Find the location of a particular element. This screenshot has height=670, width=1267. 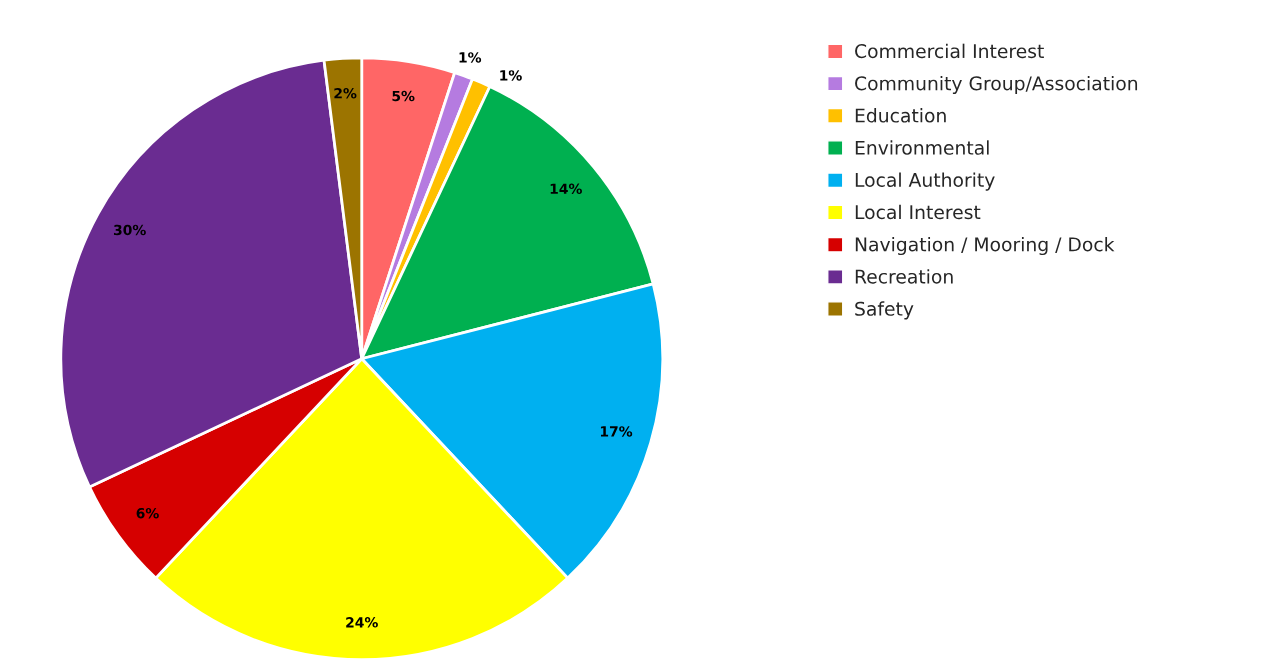

legend-label: Navigation / Mooring / Dock is located at coordinates (985, 246).